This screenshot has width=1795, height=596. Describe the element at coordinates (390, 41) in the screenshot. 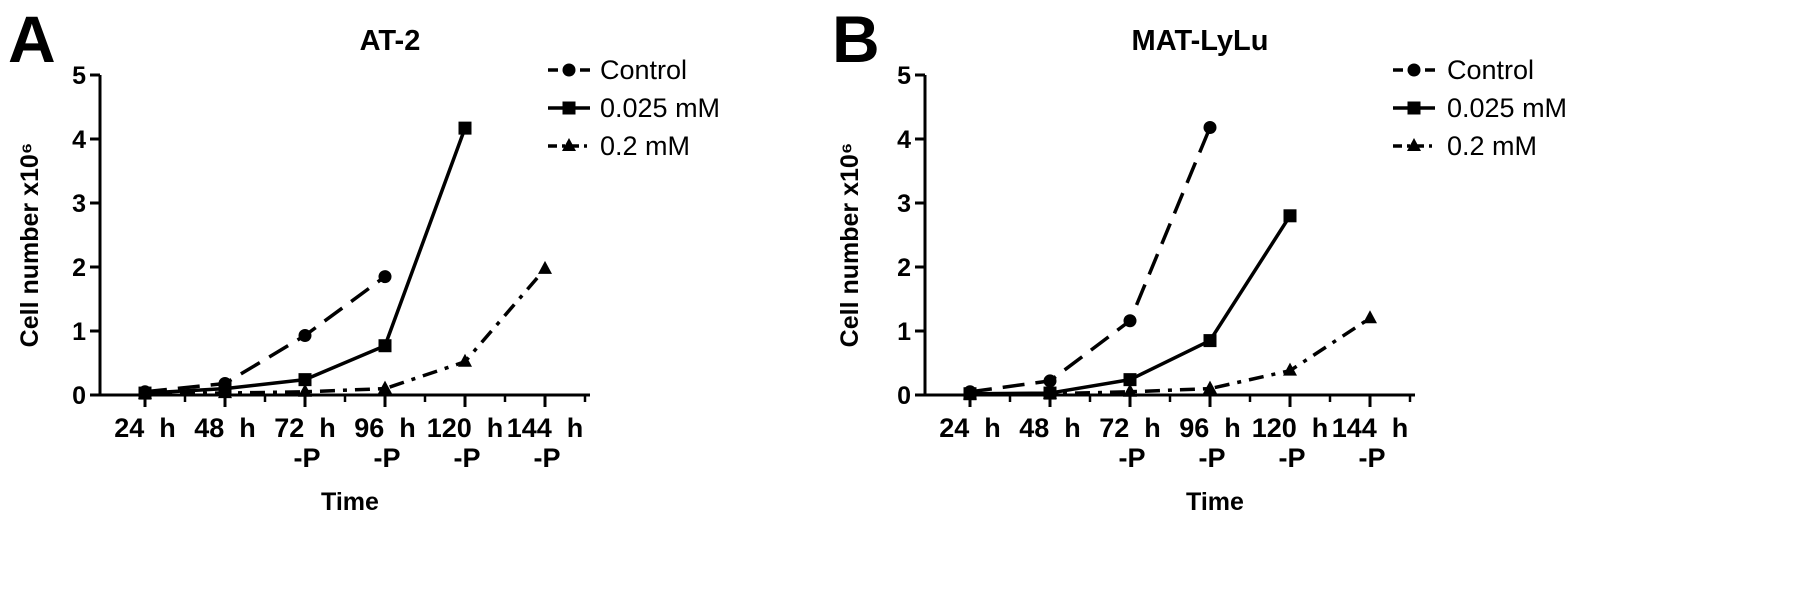

I see `chart-title: AT-2` at that location.